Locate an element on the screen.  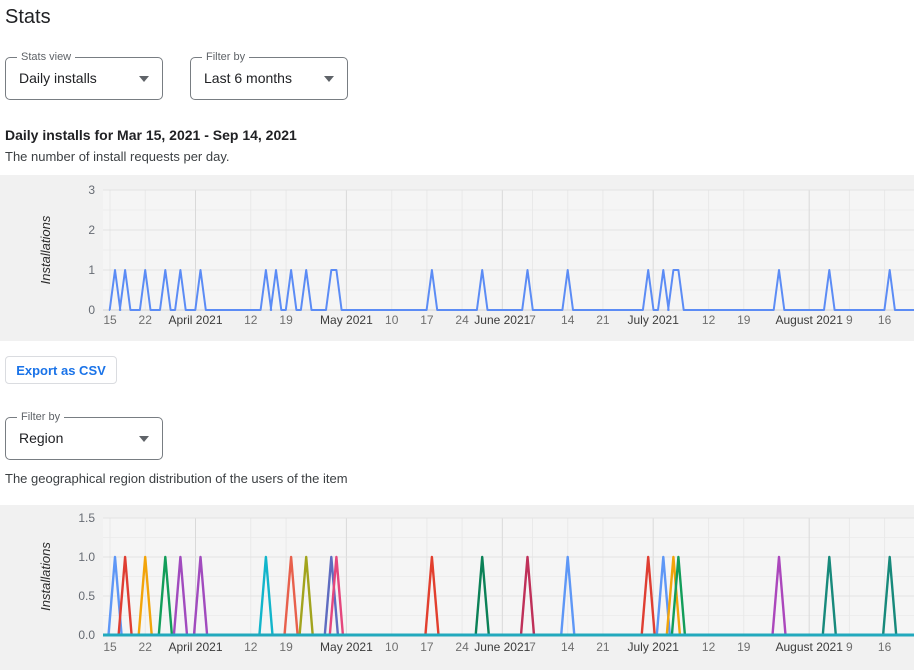
svg-text: 1.0 is located at coordinates (86, 557).